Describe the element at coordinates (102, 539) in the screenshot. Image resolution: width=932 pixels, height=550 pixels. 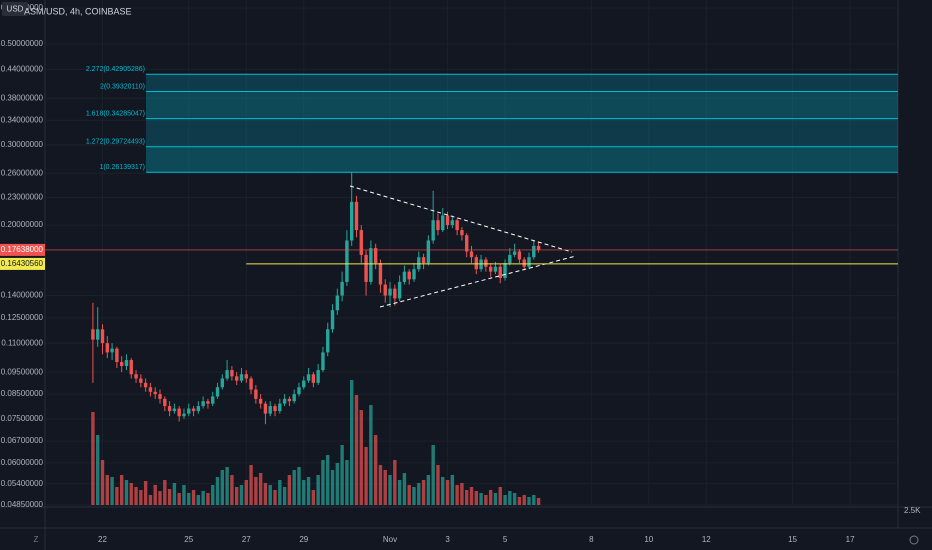
I see `x-tick-label: 22` at that location.